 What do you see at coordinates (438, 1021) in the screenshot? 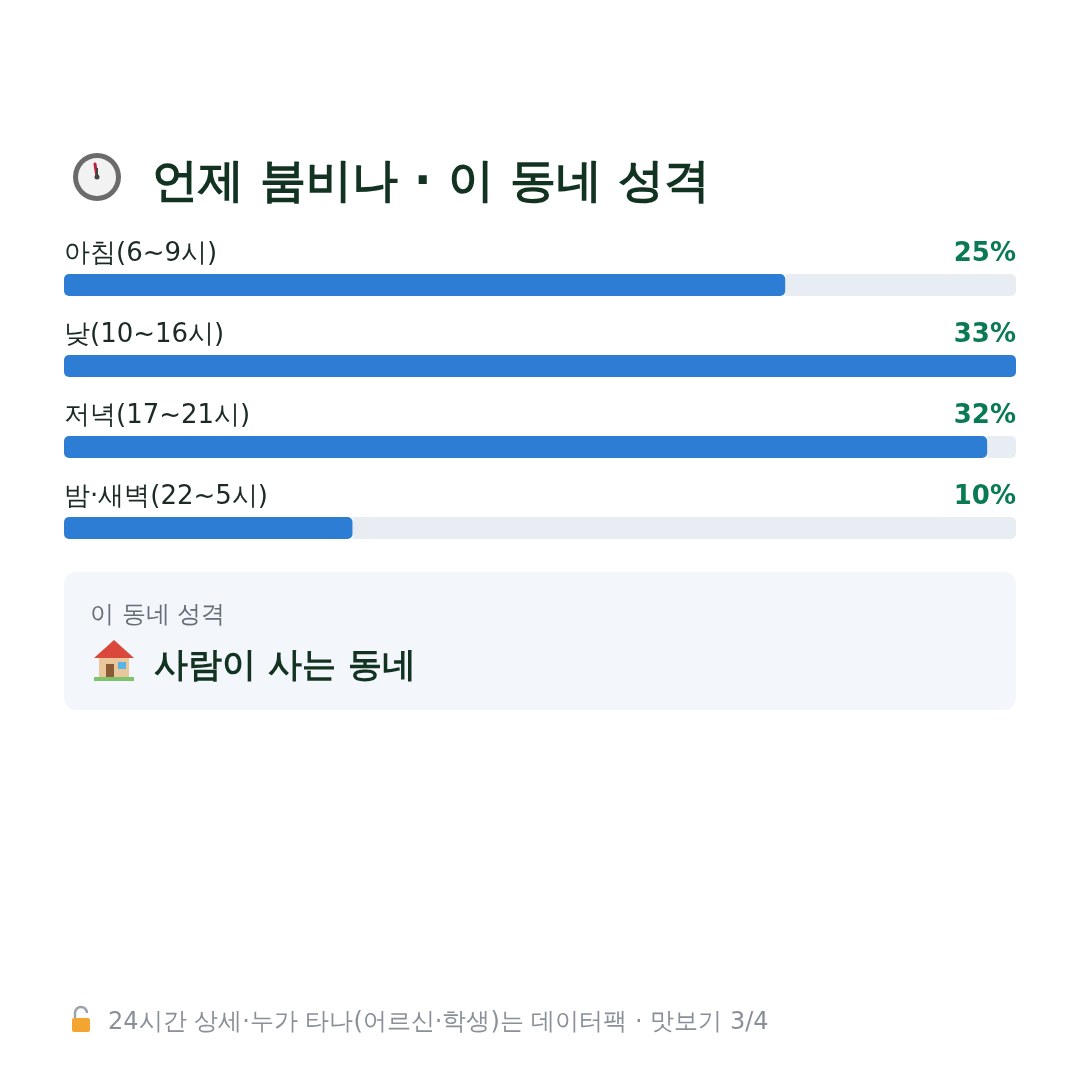
I see `text: 24시간 상세·누가 타나(어르신·학생)는 데이터팩 · 맛보기 3/4` at bounding box center [438, 1021].